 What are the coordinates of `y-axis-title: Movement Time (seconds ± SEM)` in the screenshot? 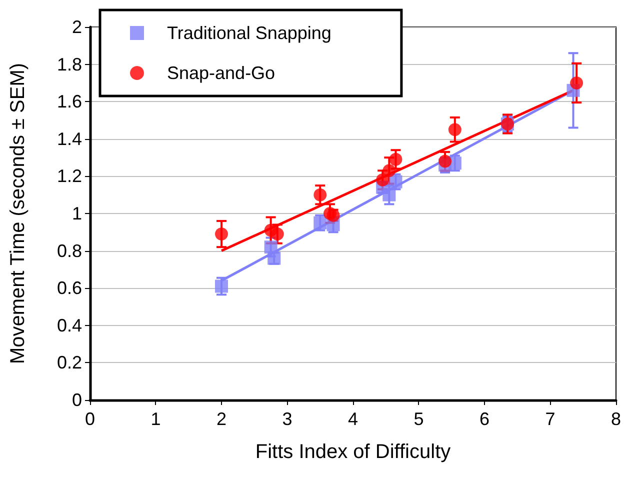 It's located at (18, 213).